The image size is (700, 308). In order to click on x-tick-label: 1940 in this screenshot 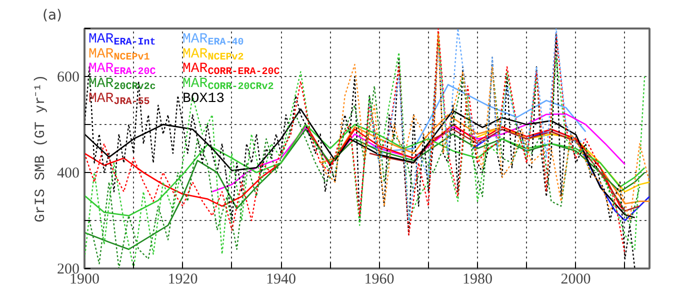, I will do `click(281, 280)`.